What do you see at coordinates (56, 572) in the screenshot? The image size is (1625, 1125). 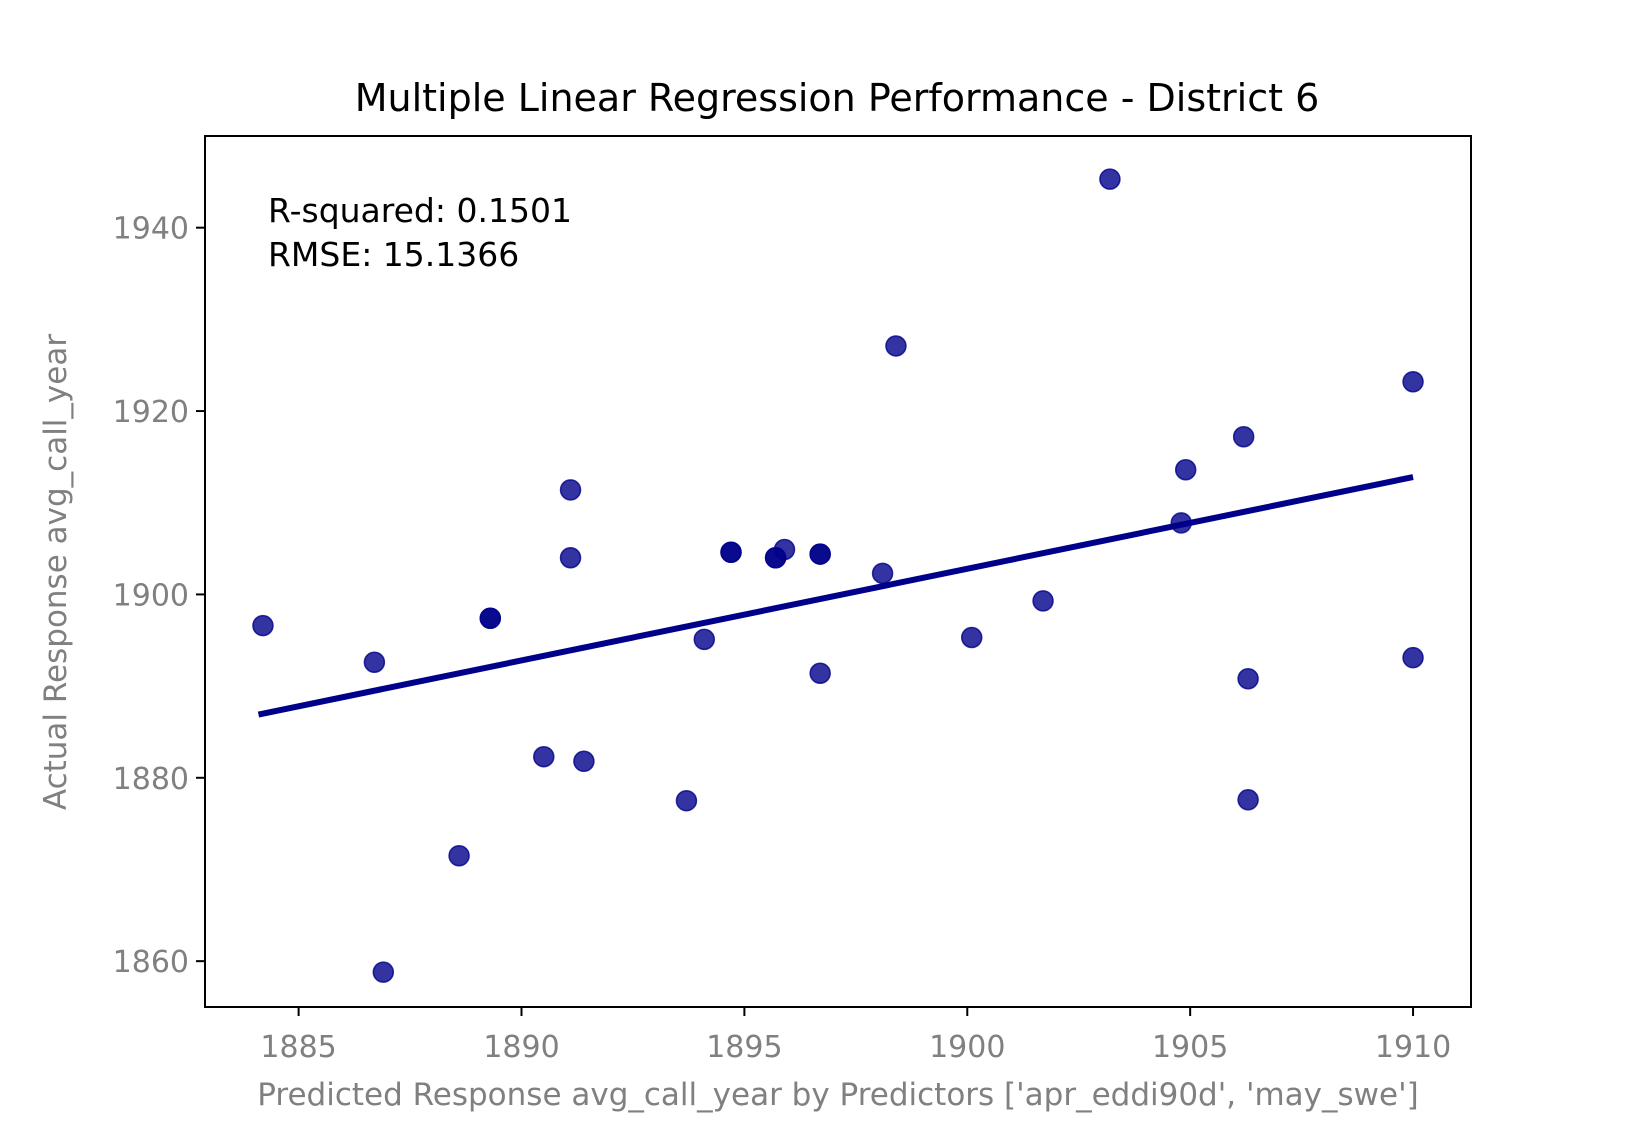 I see `y-axis-label: Actual Response avg_call_year` at bounding box center [56, 572].